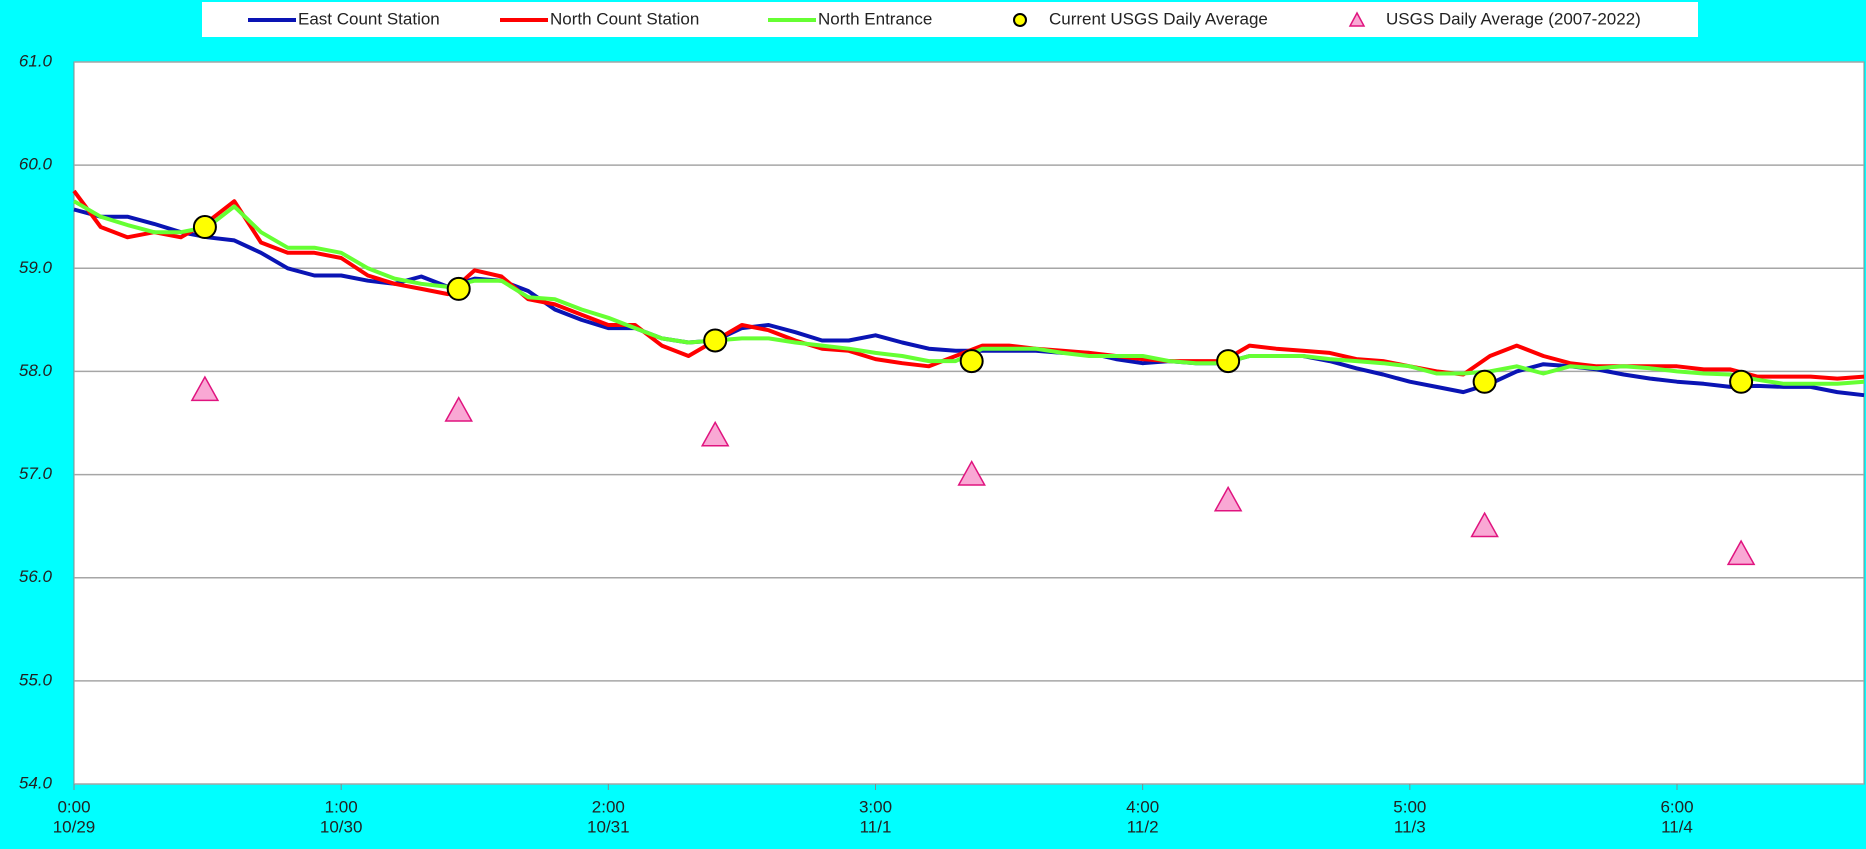  Describe the element at coordinates (1409, 806) in the screenshot. I see `x-tick-label: 5:00` at that location.